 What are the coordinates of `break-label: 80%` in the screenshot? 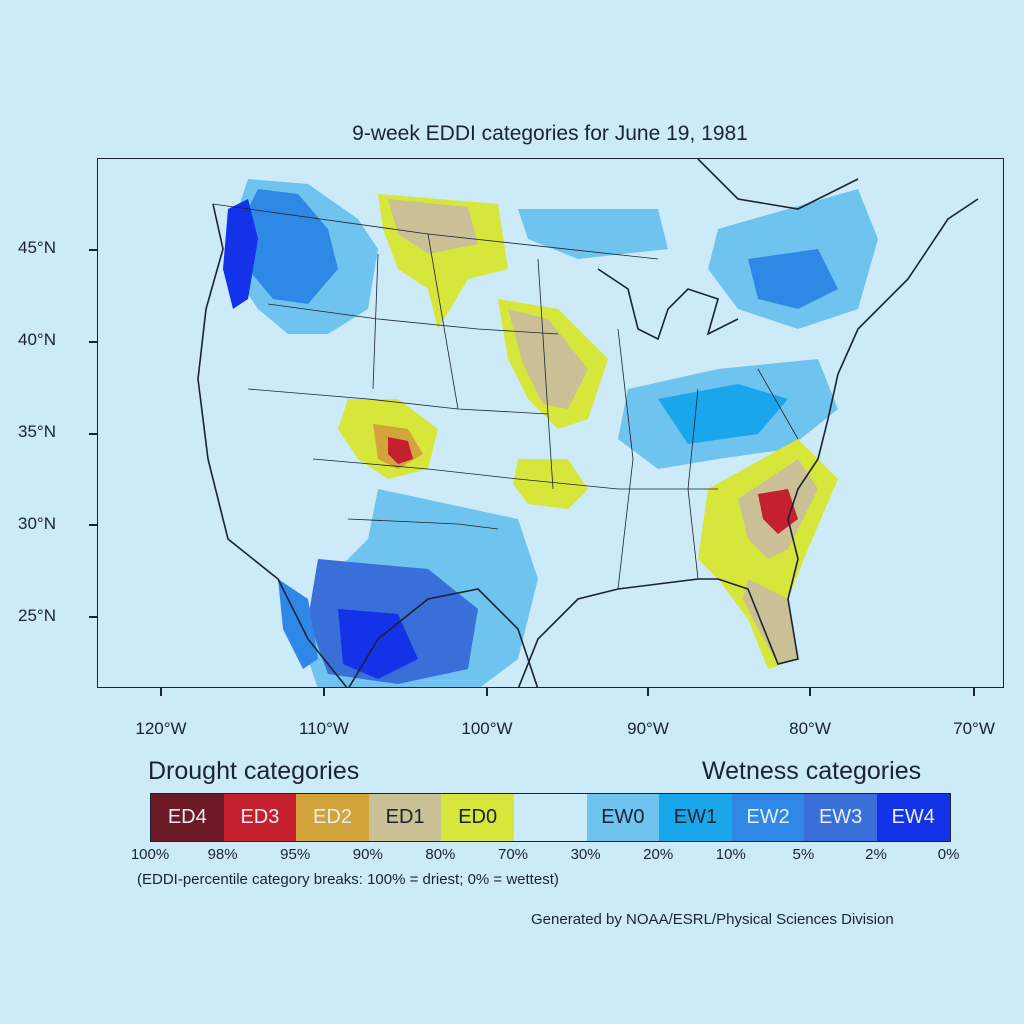 It's located at (440, 854).